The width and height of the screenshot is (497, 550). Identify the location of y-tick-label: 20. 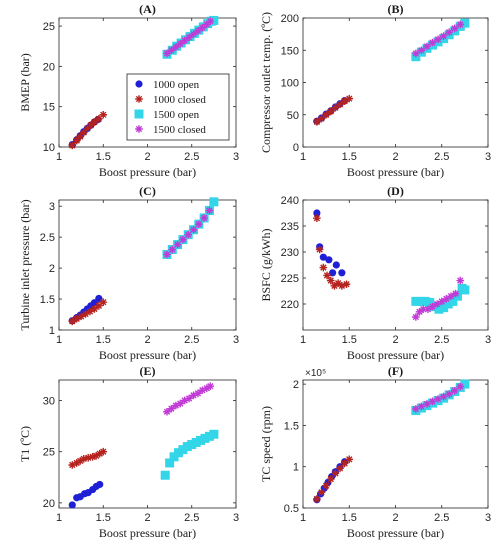
(49, 504).